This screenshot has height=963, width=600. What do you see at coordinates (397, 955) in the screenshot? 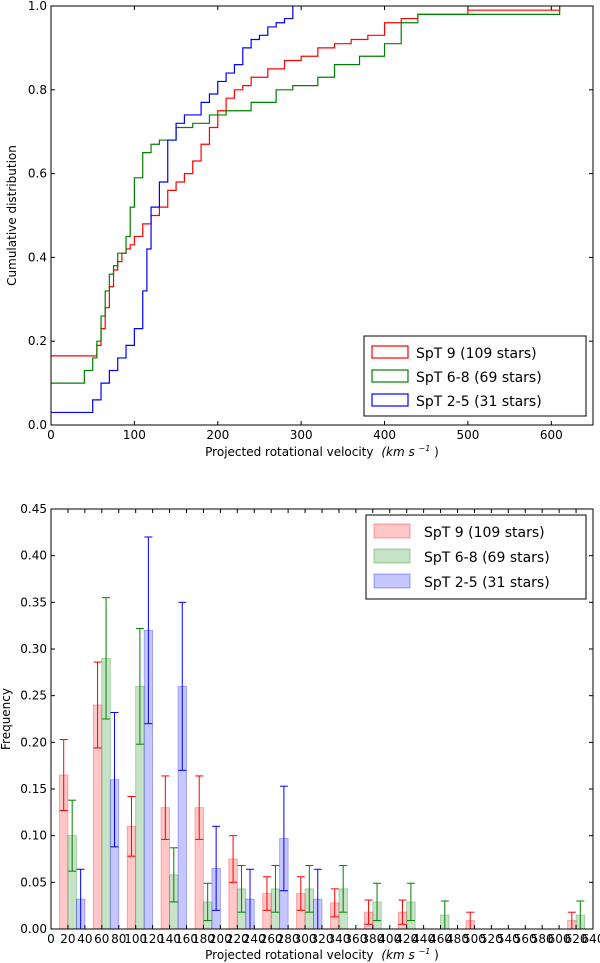
I see `histogram-x-axis-label-unit: (km s` at bounding box center [397, 955].